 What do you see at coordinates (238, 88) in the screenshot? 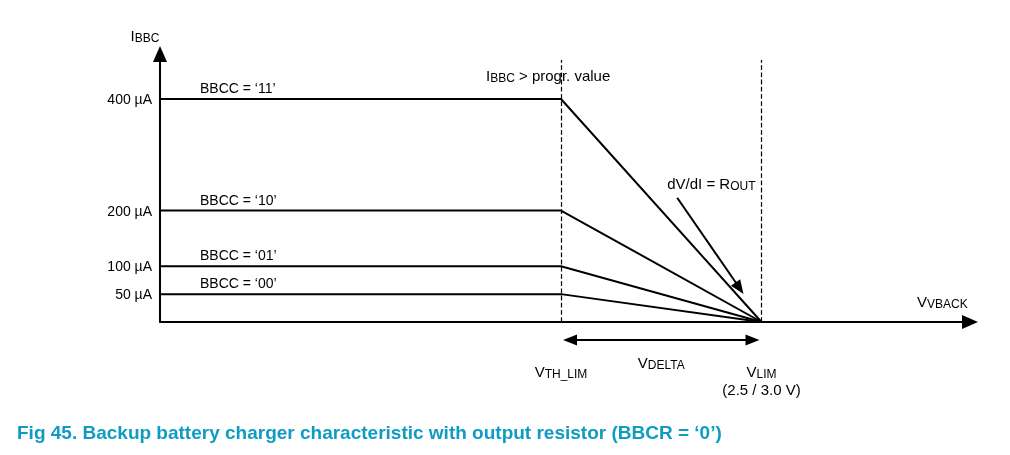
I see `series-label: BBCC = ‘11’` at bounding box center [238, 88].